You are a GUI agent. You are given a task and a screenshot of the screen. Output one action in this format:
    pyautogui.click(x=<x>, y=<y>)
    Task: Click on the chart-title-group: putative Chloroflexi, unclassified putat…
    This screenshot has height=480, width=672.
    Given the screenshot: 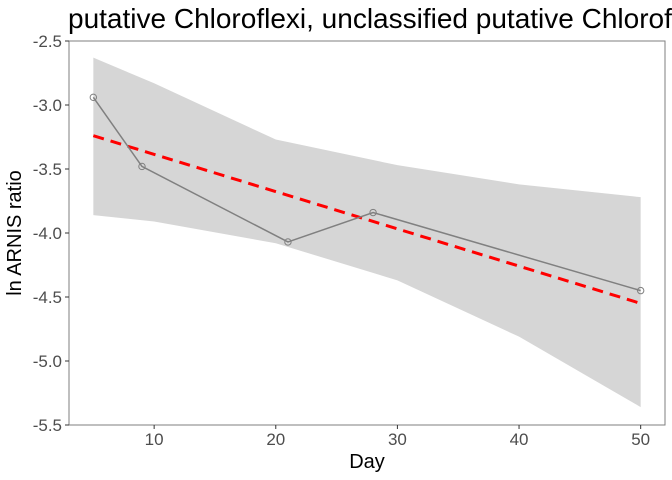 What is the action you would take?
    pyautogui.click(x=370, y=18)
    